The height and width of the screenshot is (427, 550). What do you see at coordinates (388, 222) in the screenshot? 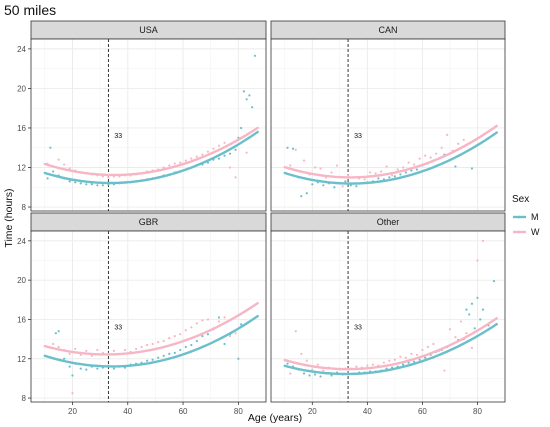
I see `facet-strip-label: Other` at bounding box center [388, 222].